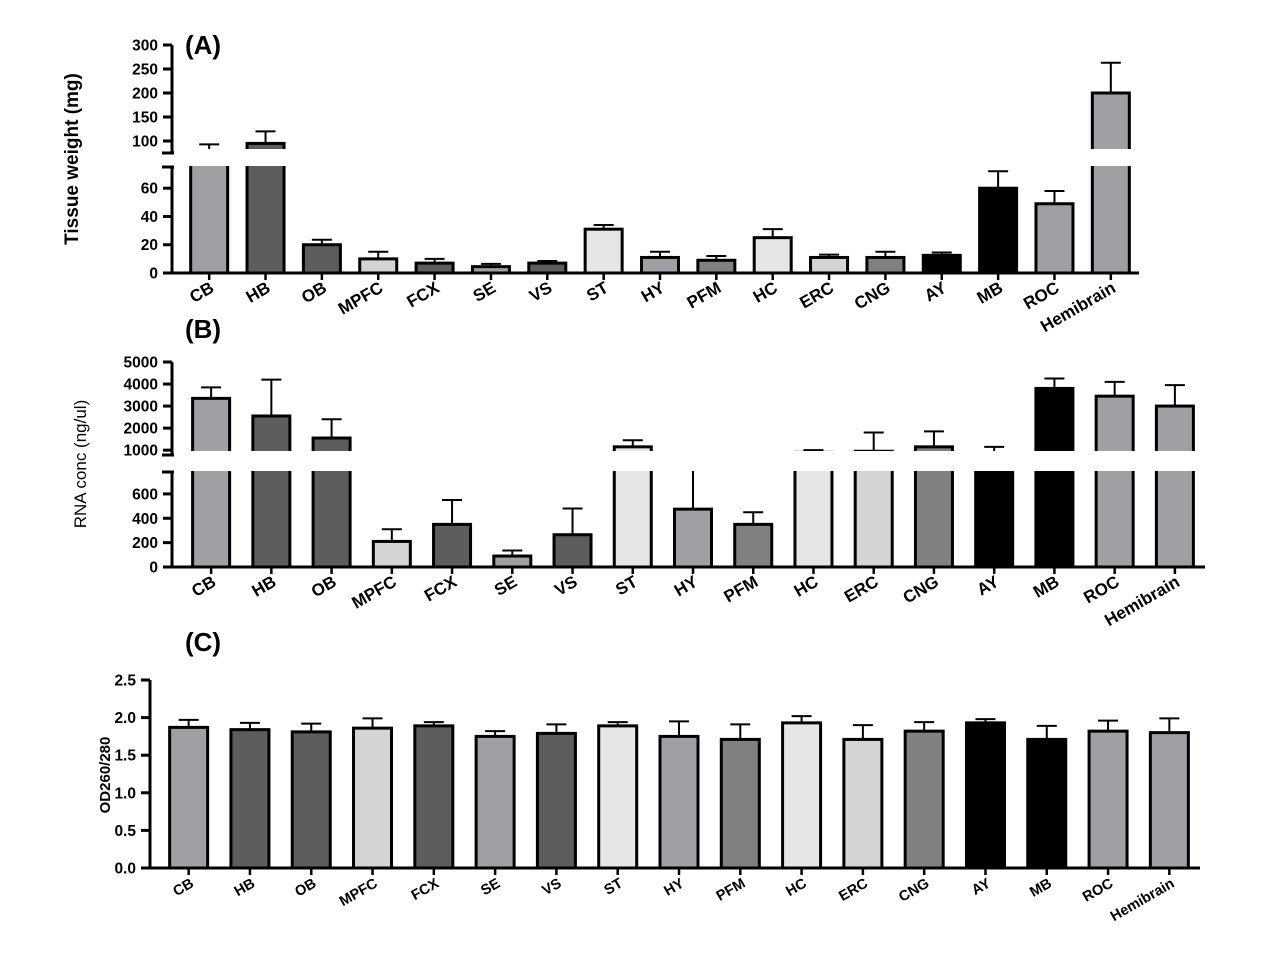 The image size is (1272, 970). Describe the element at coordinates (141, 451) in the screenshot. I see `panel-b-y-tick-label: 1000` at that location.